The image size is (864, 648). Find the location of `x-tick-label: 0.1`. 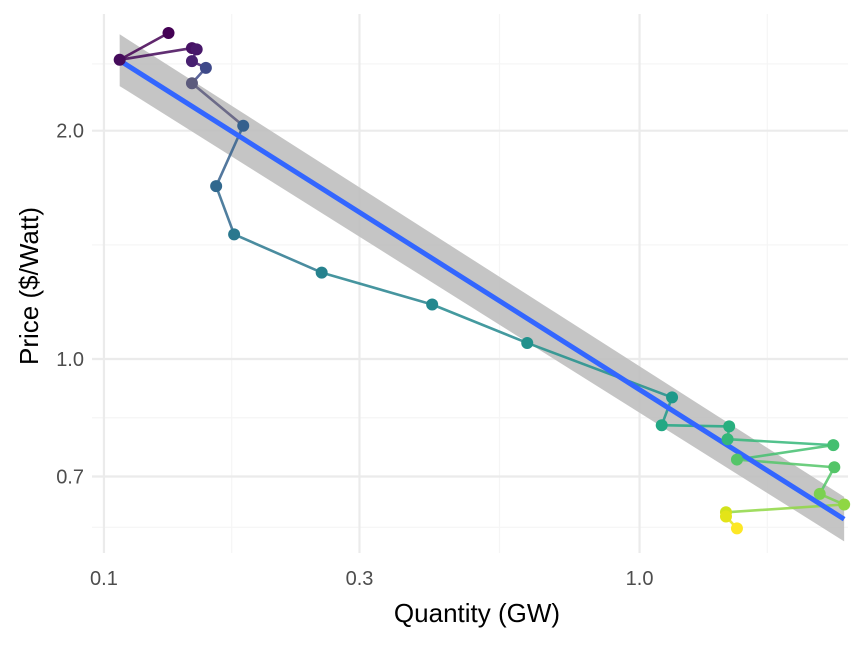

x-tick-label: 0.1 is located at coordinates (104, 579).